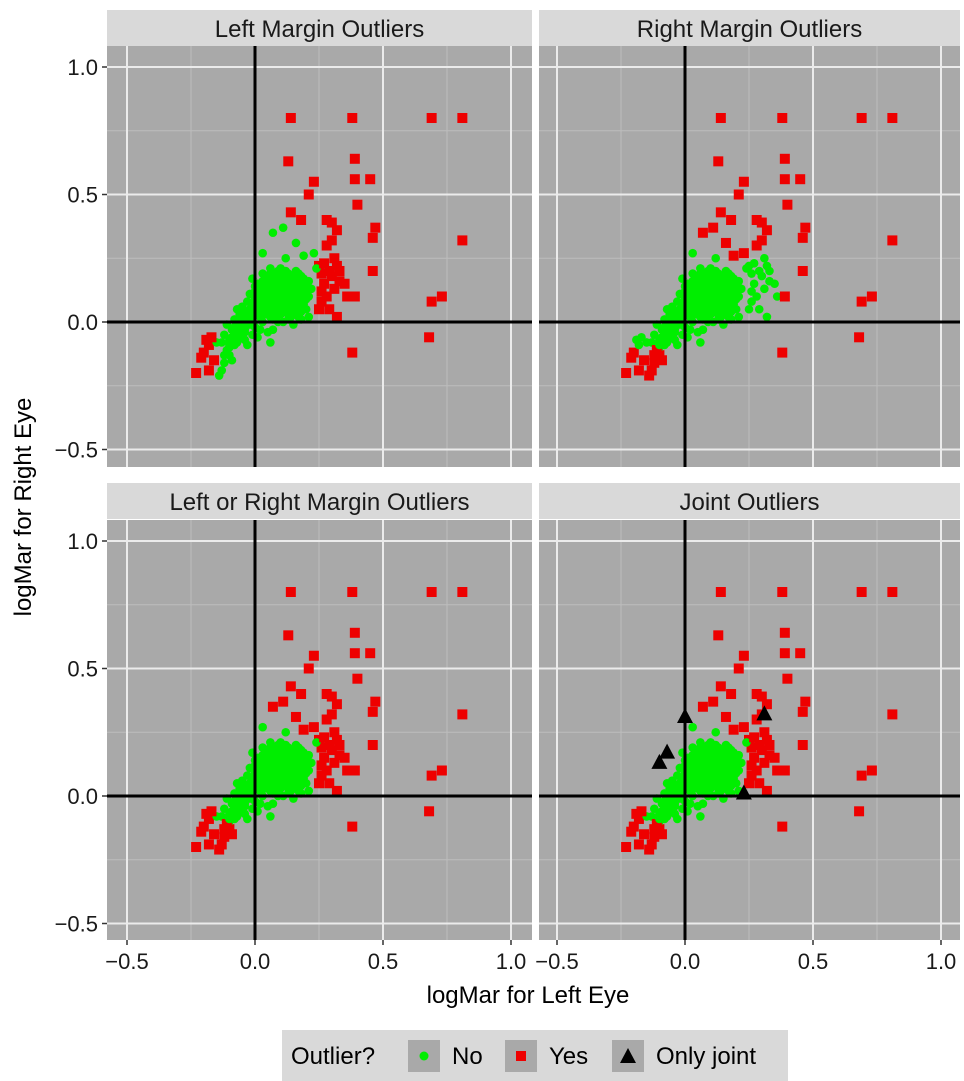 This screenshot has height=1081, width=964. I want to click on y-tick-label: 1.0, so click(82, 67).